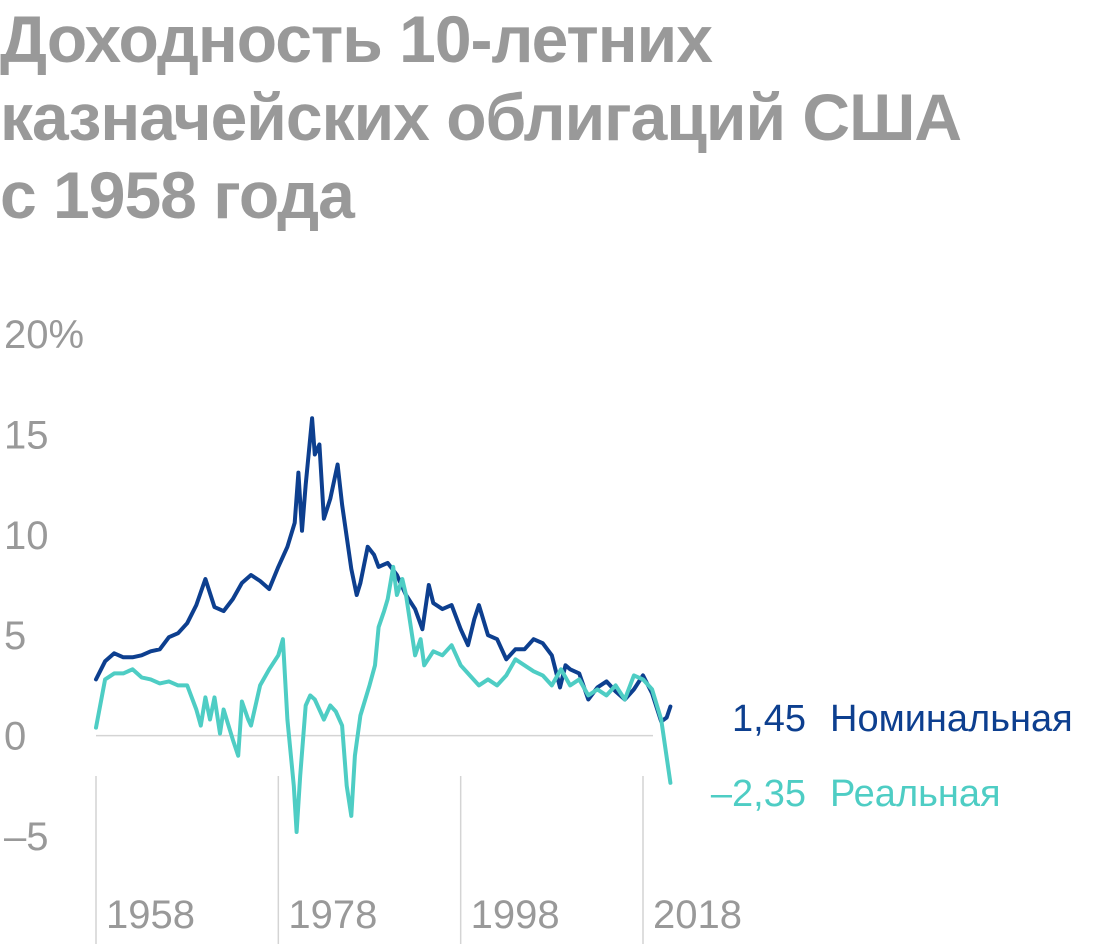 The height and width of the screenshot is (944, 1120). I want to click on x-tick-label: 1998, so click(515, 915).